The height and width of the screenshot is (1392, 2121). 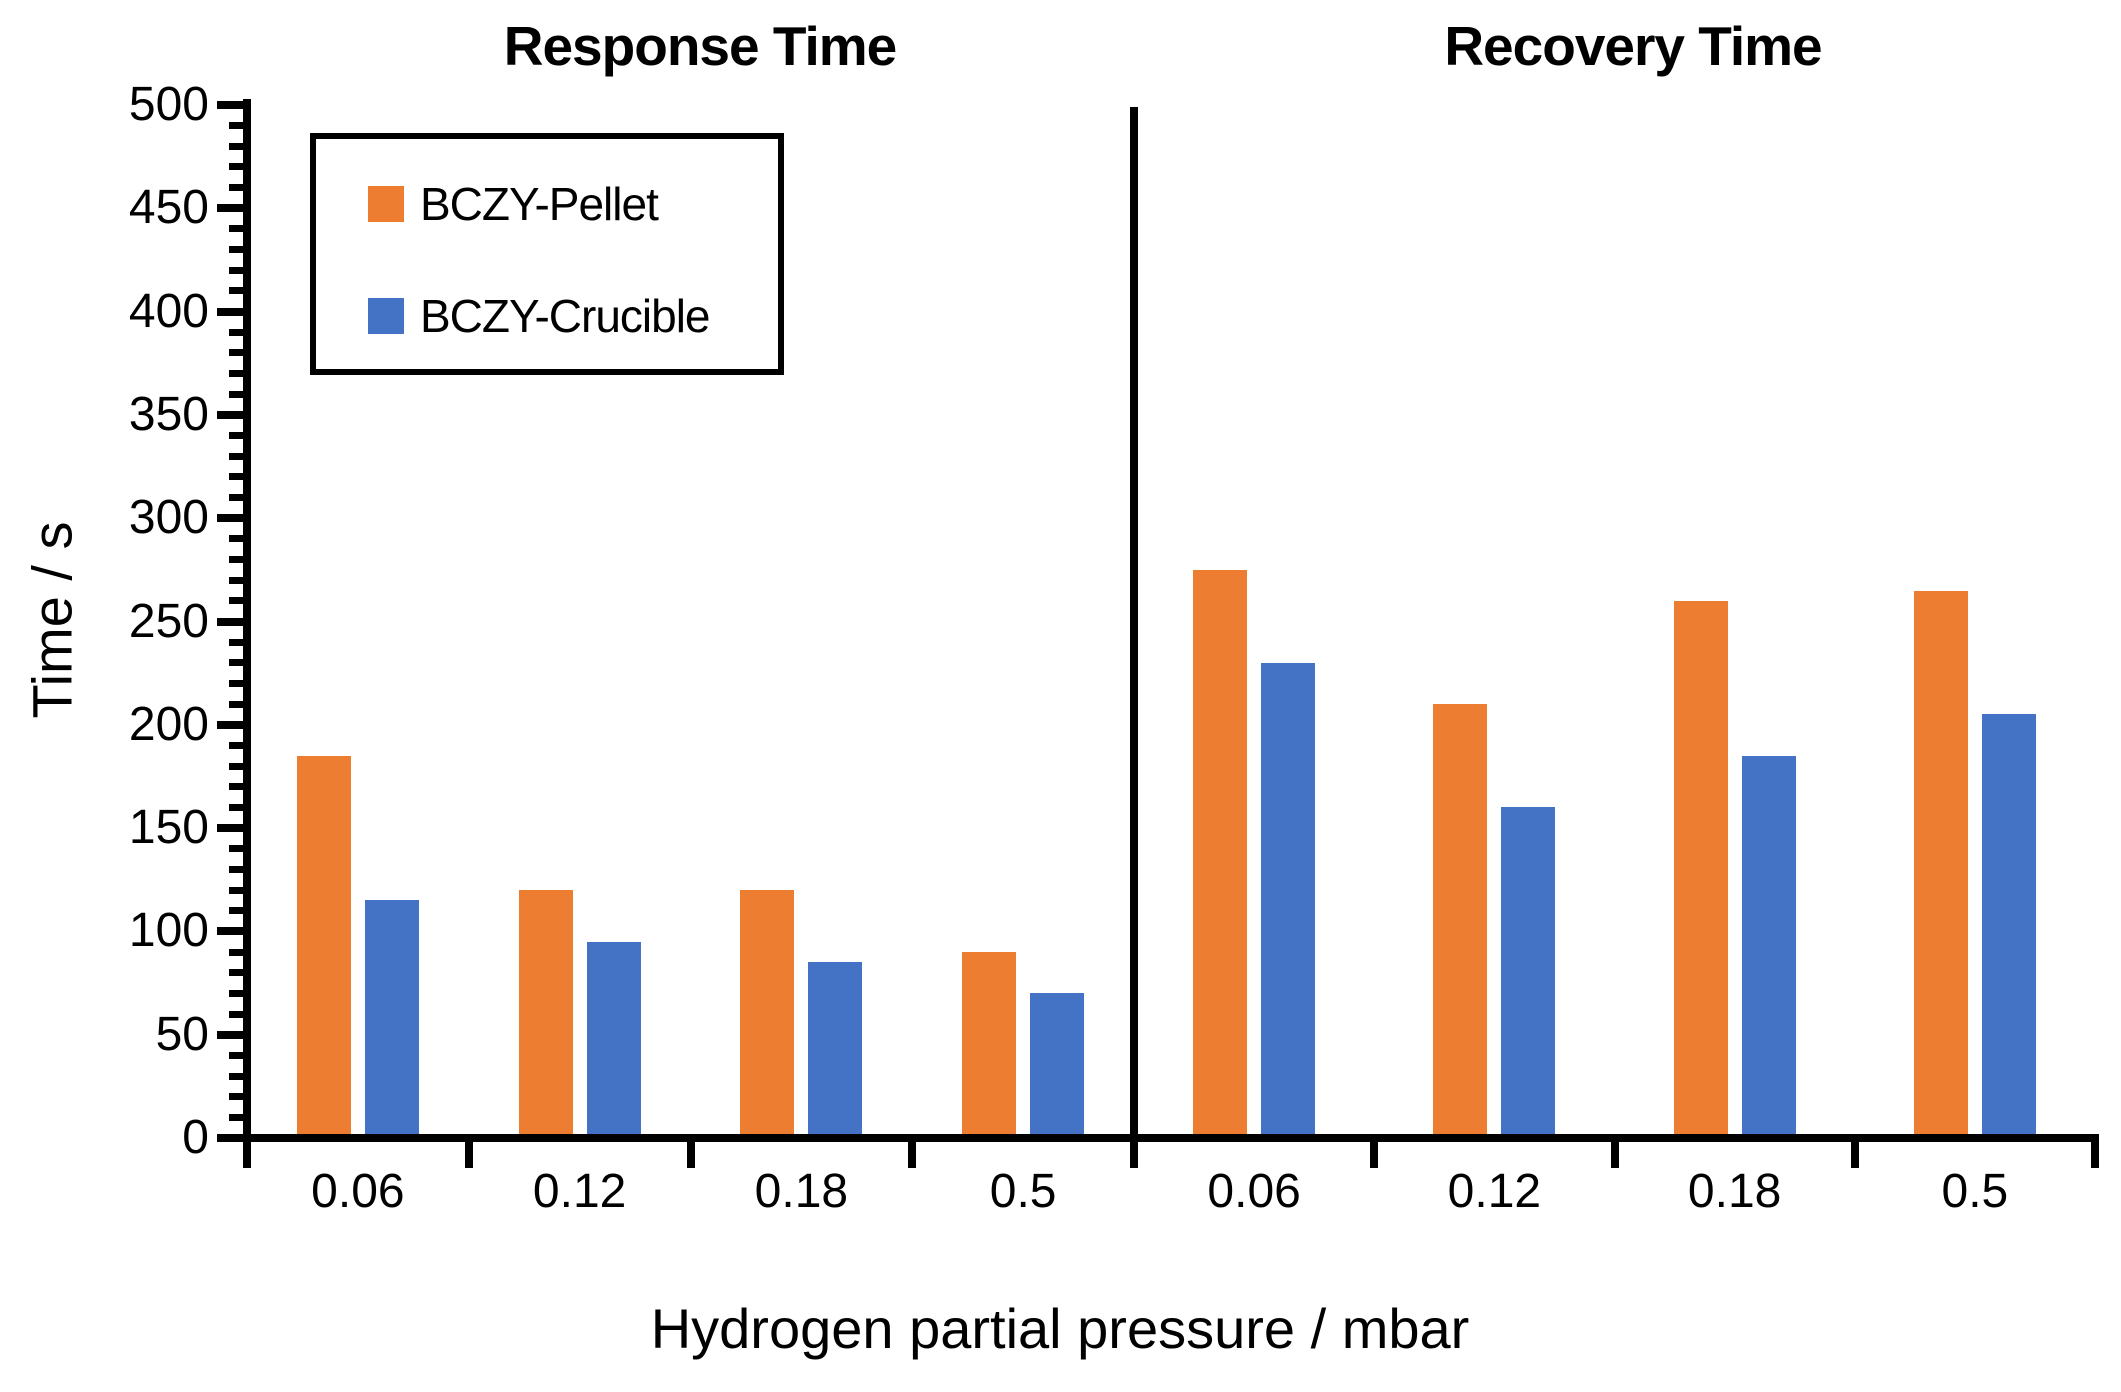 I want to click on legend-item-pellet: BCZY-Pellet, so click(x=513, y=204).